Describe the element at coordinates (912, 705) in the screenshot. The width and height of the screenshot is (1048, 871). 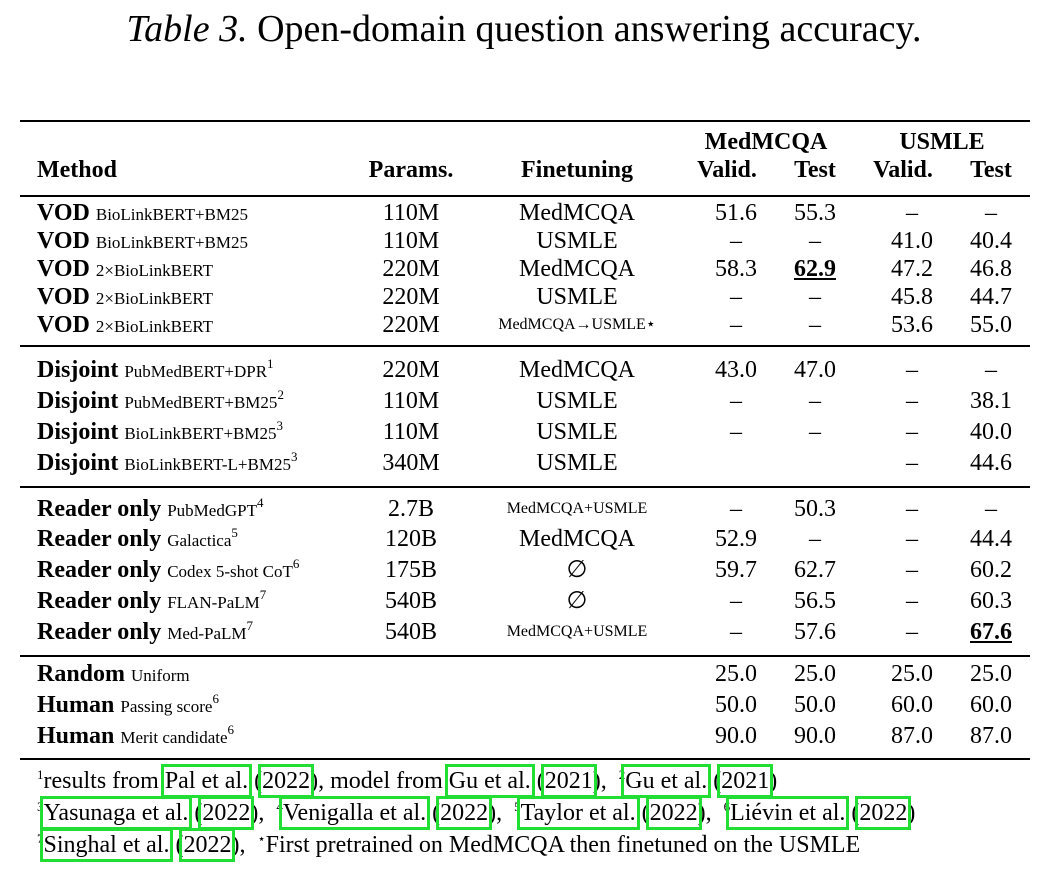
I see `cell-usmle-valid: 60.0` at that location.